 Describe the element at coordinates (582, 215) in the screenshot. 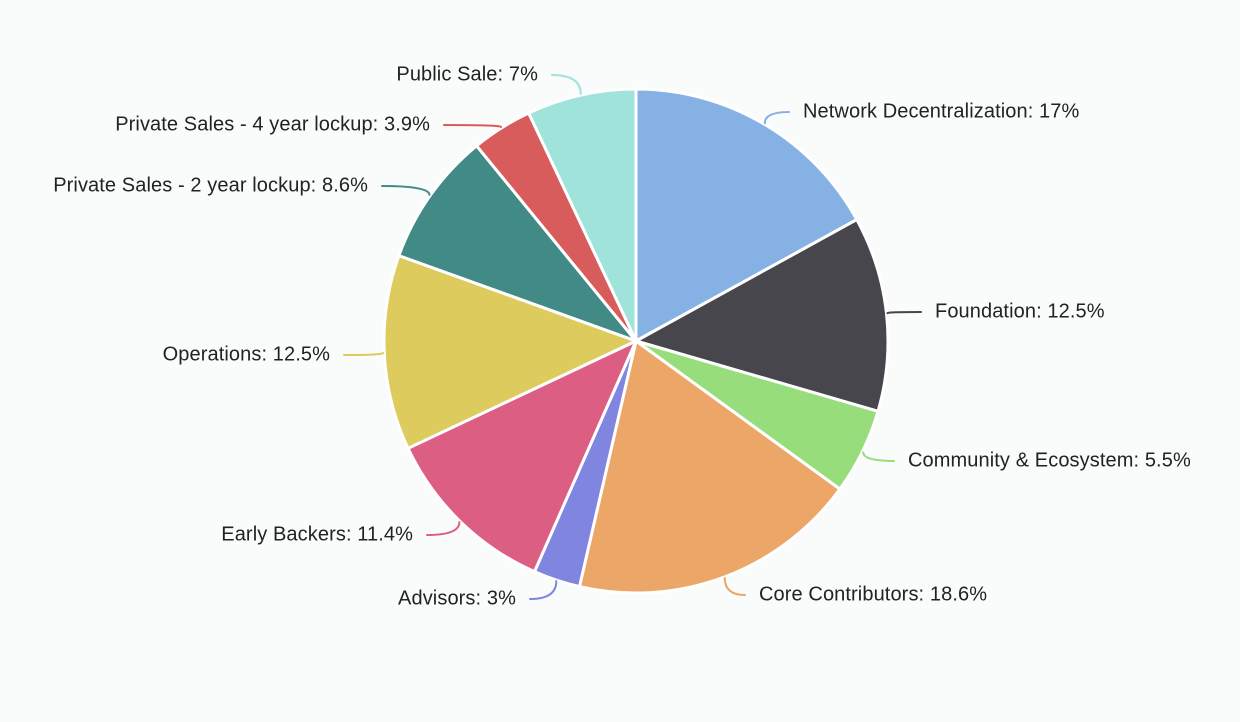

I see `pie-slice-public-sale` at that location.